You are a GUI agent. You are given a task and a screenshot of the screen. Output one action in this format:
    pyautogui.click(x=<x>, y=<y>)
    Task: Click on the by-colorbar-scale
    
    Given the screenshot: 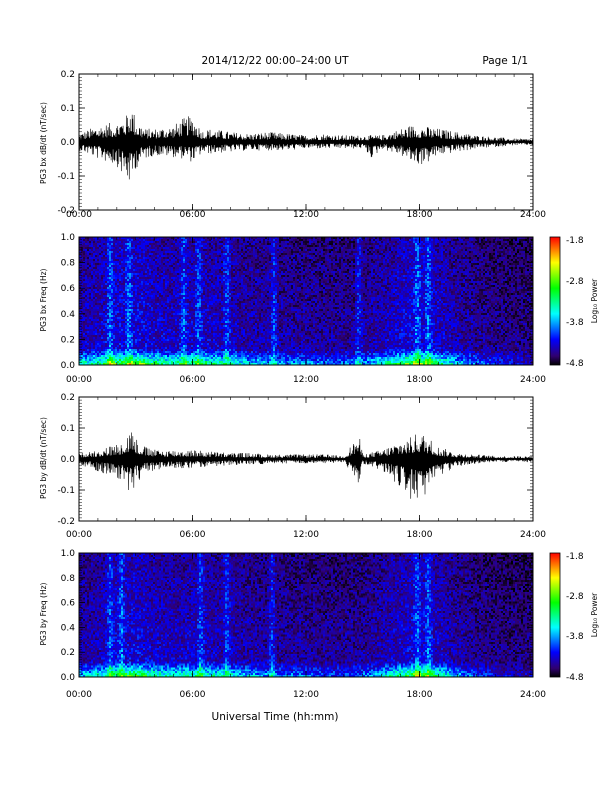 What is the action you would take?
    pyautogui.click(x=555, y=615)
    